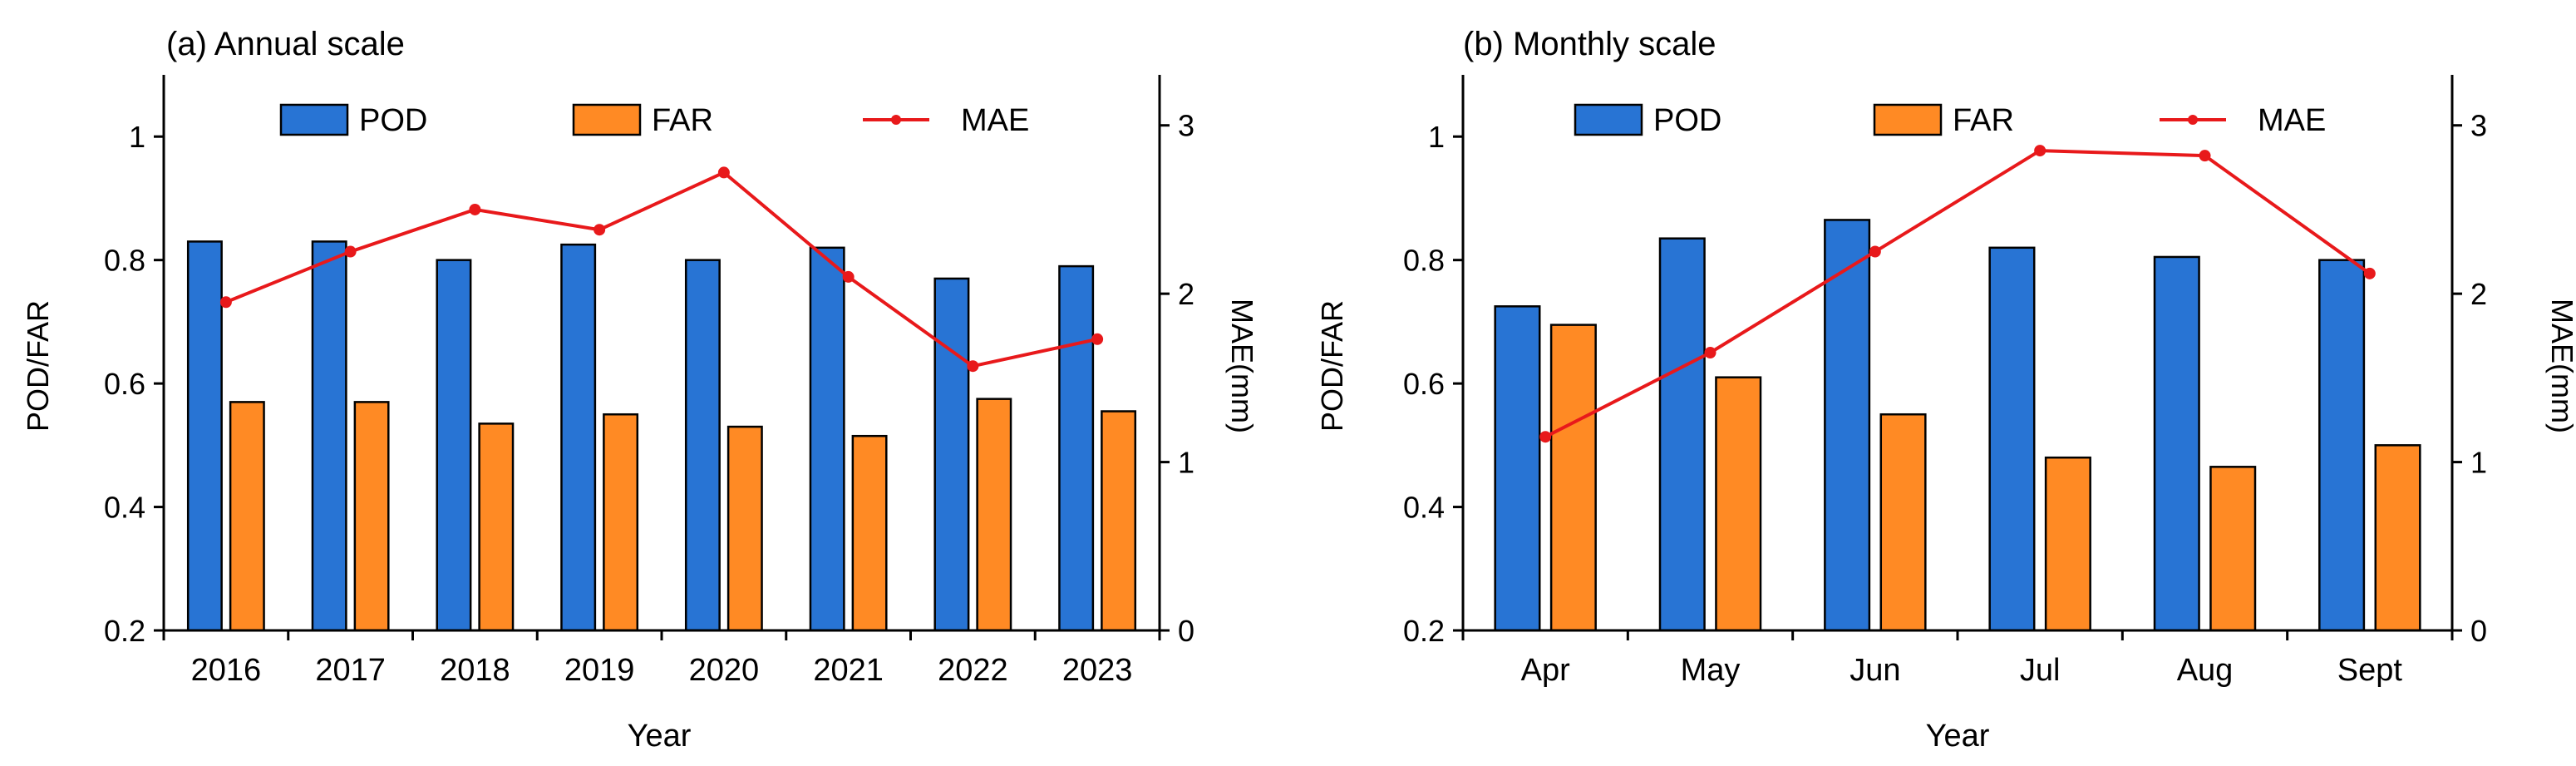 Image resolution: width=2576 pixels, height=766 pixels. Describe the element at coordinates (2205, 671) in the screenshot. I see `x-tick-label: Aug` at that location.